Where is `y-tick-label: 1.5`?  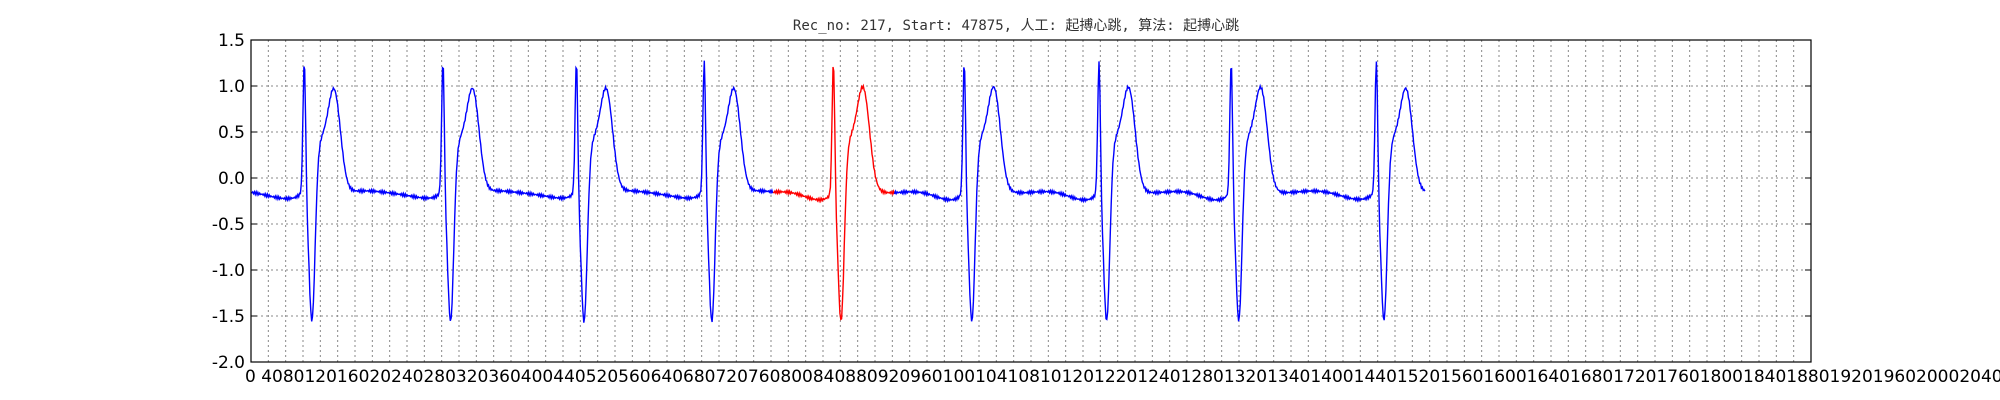 y-tick-label: 1.5 is located at coordinates (231, 41).